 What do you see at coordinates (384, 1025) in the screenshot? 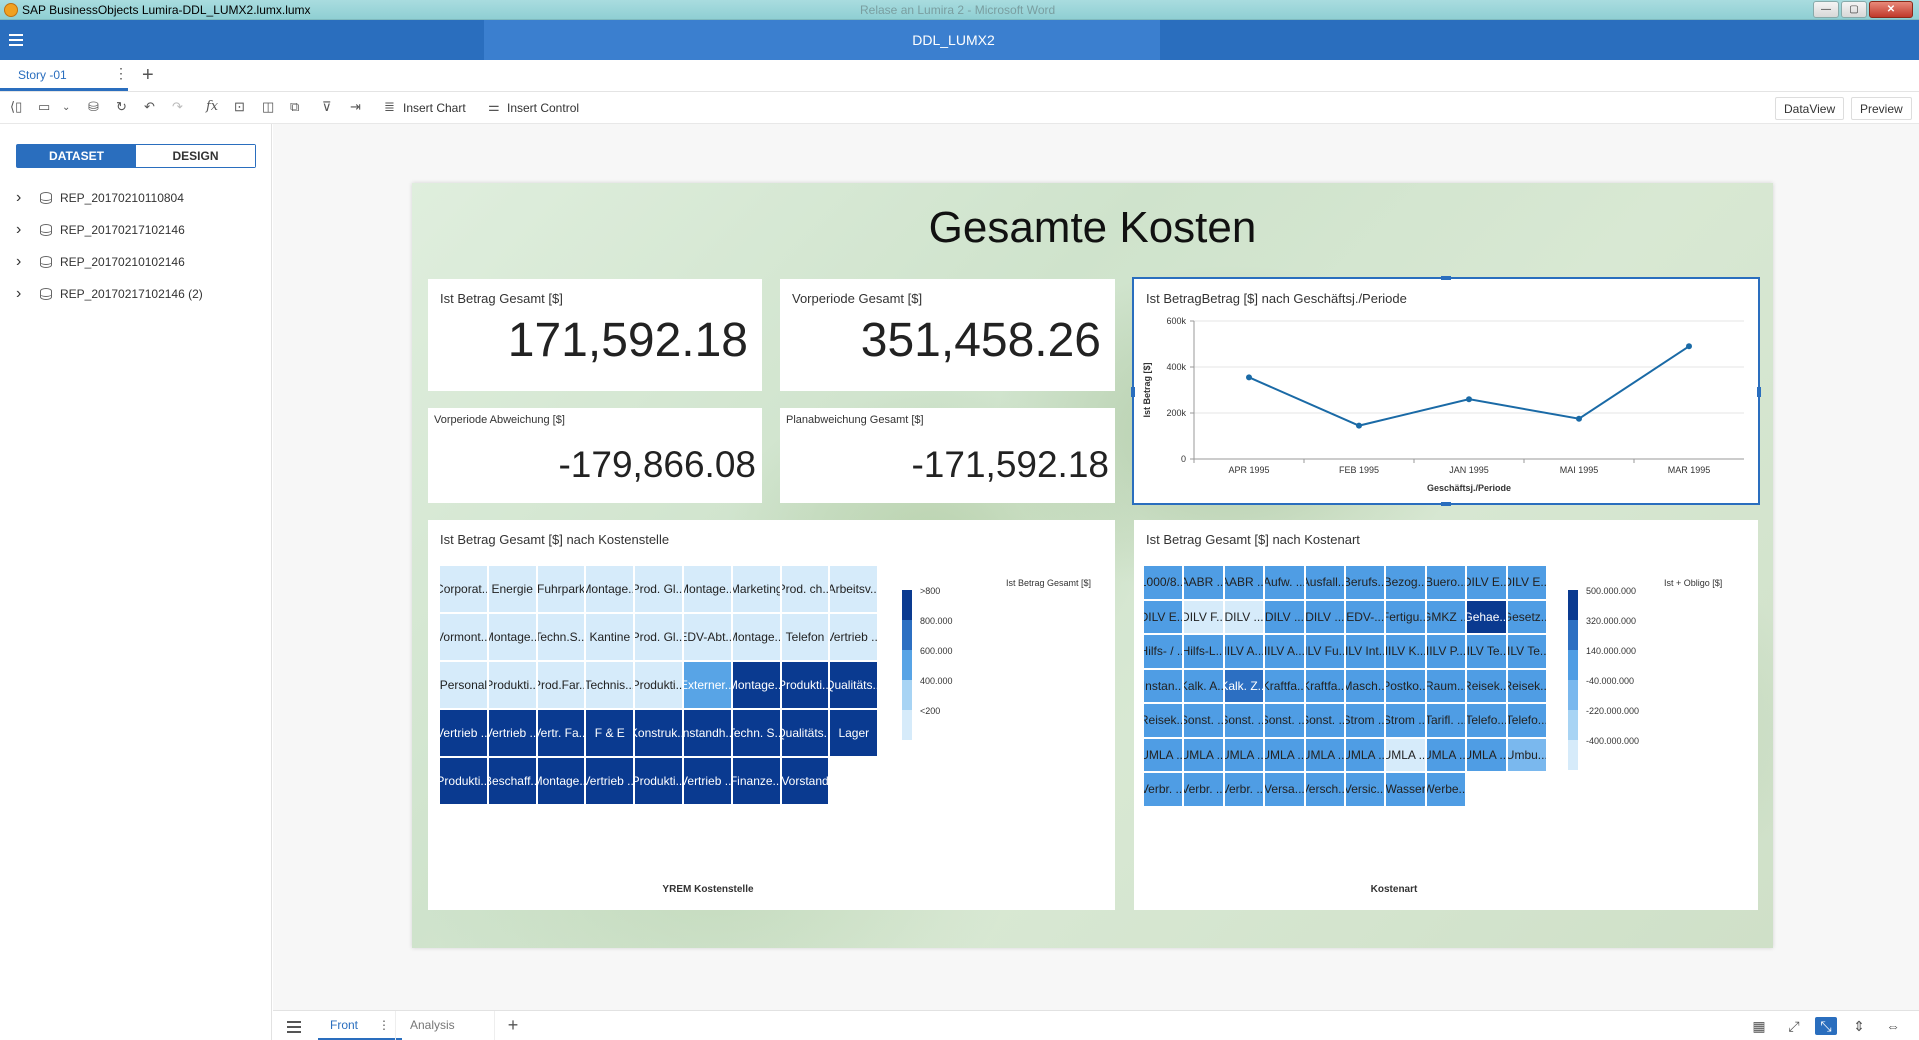
I see `page-tab-menu-icon: ⋮` at bounding box center [384, 1025].